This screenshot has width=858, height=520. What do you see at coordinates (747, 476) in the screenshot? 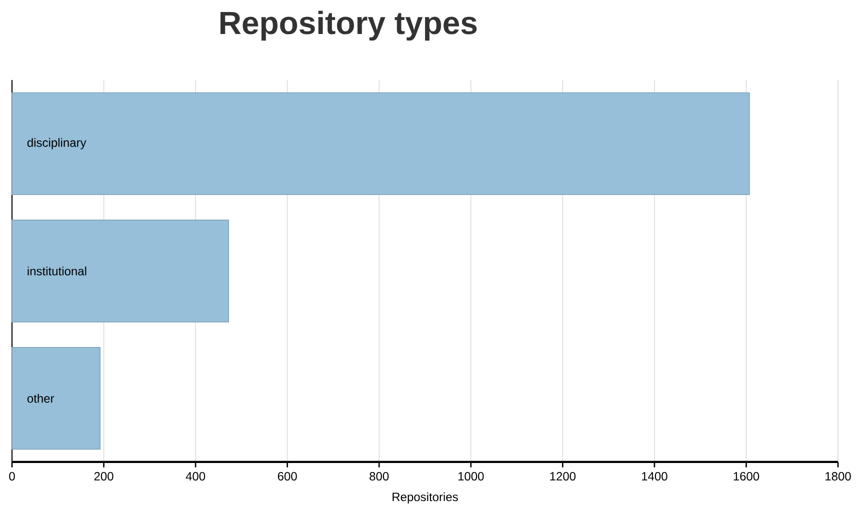
I see `x-tick-label: 1600` at bounding box center [747, 476].